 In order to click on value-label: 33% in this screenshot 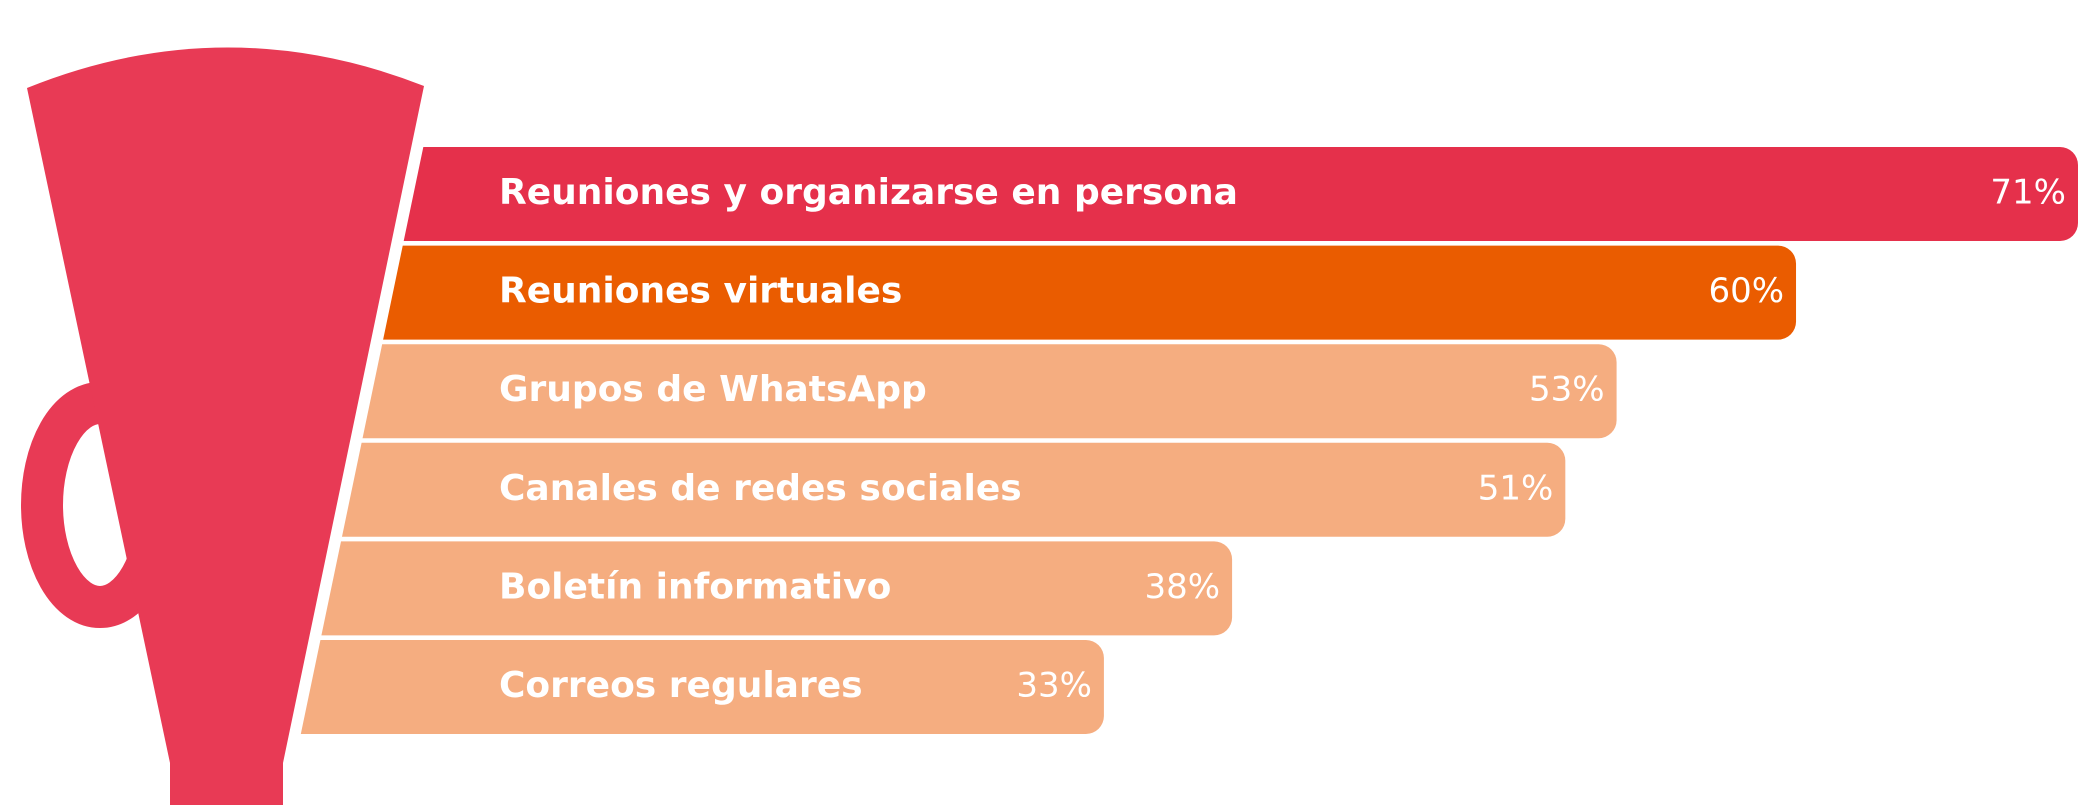, I will do `click(1054, 686)`.